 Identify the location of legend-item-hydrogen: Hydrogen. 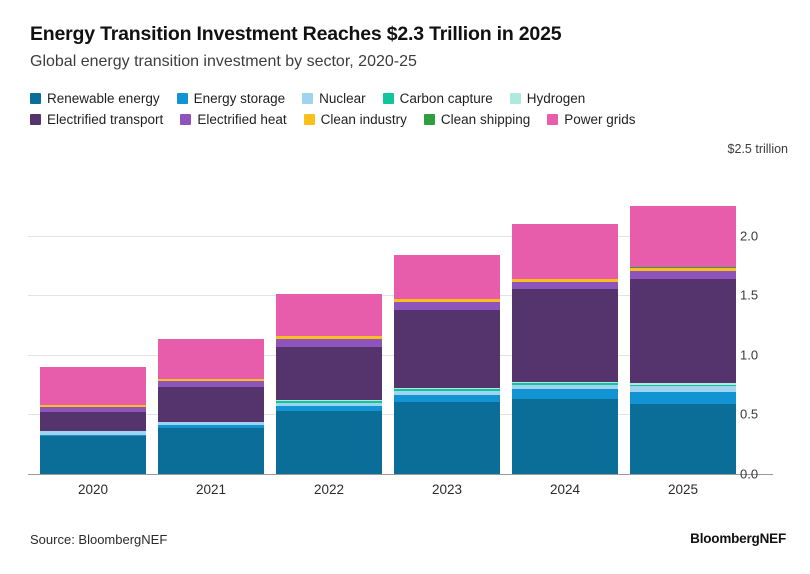
(547, 98).